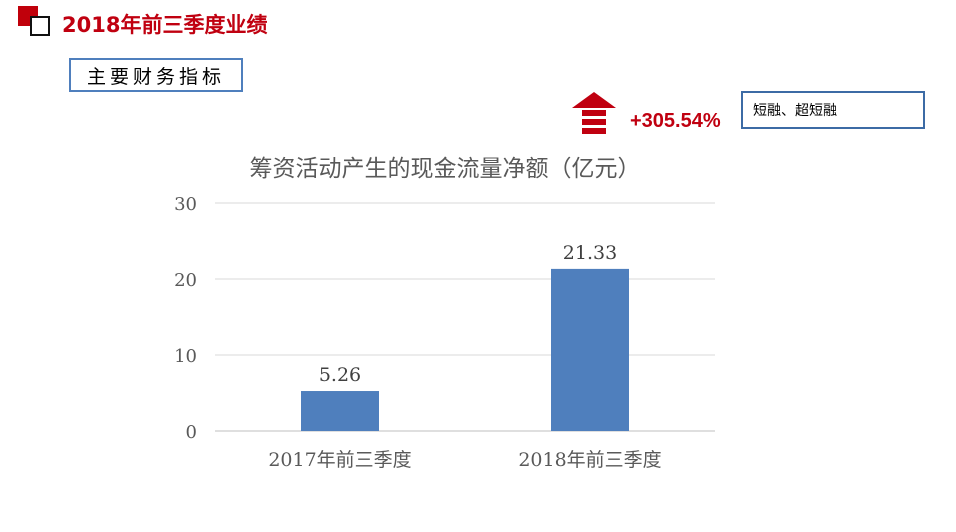 This screenshot has width=956, height=532. What do you see at coordinates (594, 113) in the screenshot?
I see `up-arrow-icon` at bounding box center [594, 113].